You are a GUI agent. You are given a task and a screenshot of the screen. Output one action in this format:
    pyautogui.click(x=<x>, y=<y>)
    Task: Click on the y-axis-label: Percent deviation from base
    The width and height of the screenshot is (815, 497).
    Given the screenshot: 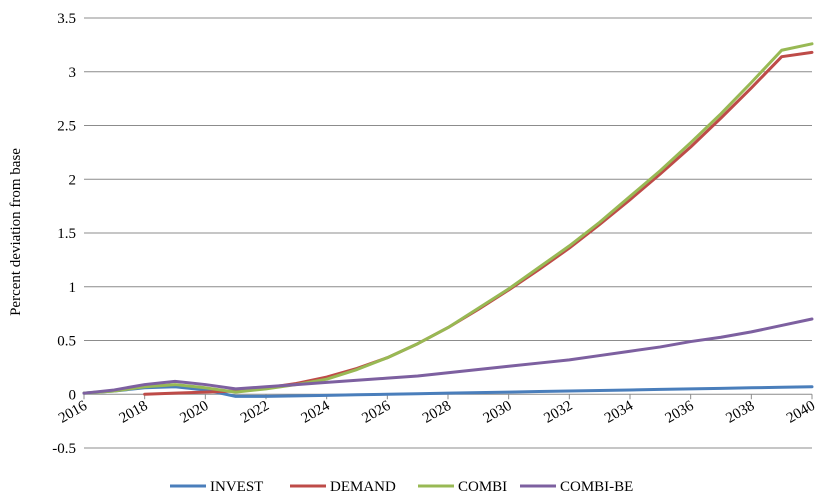 What is the action you would take?
    pyautogui.click(x=16, y=232)
    